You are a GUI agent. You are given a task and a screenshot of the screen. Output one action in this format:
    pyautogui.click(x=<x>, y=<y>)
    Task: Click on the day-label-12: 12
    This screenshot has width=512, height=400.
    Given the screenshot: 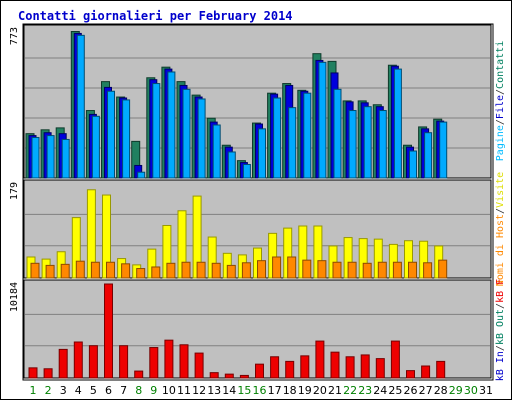 What is the action you would take?
    pyautogui.click(x=199, y=390)
    